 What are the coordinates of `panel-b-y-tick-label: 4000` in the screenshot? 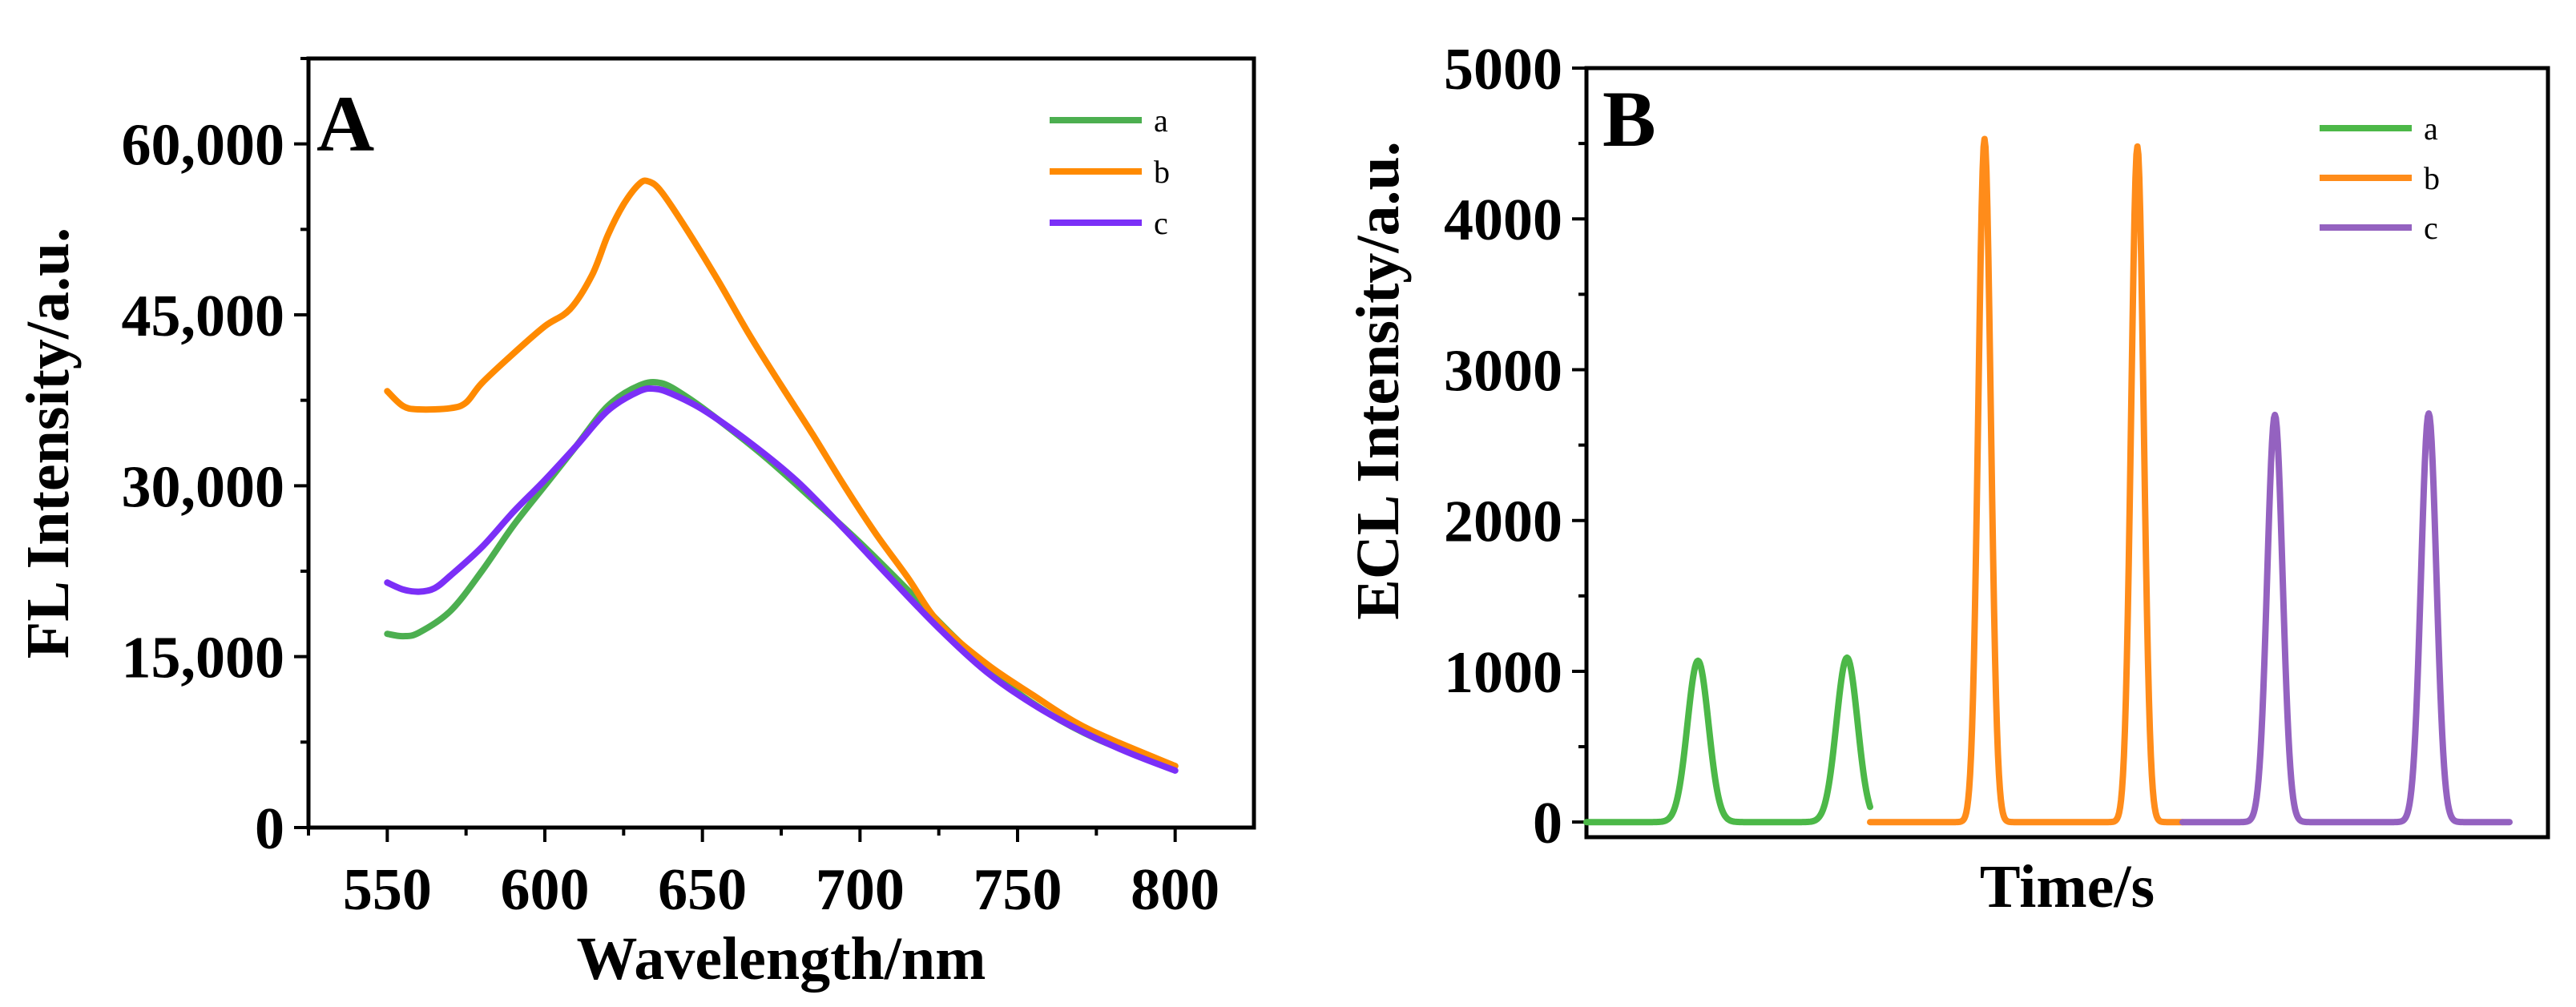 It's located at (1503, 220).